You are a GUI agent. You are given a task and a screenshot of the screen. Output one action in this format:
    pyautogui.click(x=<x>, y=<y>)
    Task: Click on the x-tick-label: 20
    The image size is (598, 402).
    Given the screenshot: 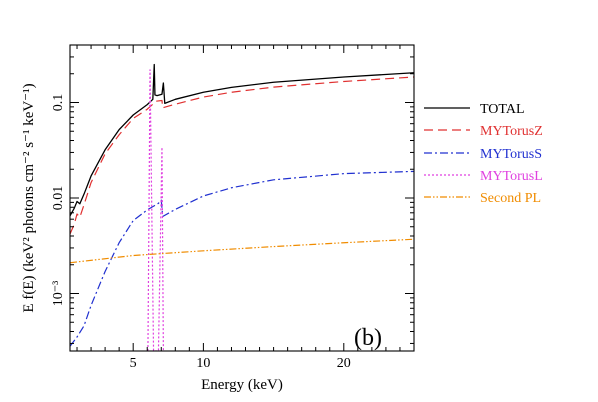 What is the action you would take?
    pyautogui.click(x=344, y=363)
    